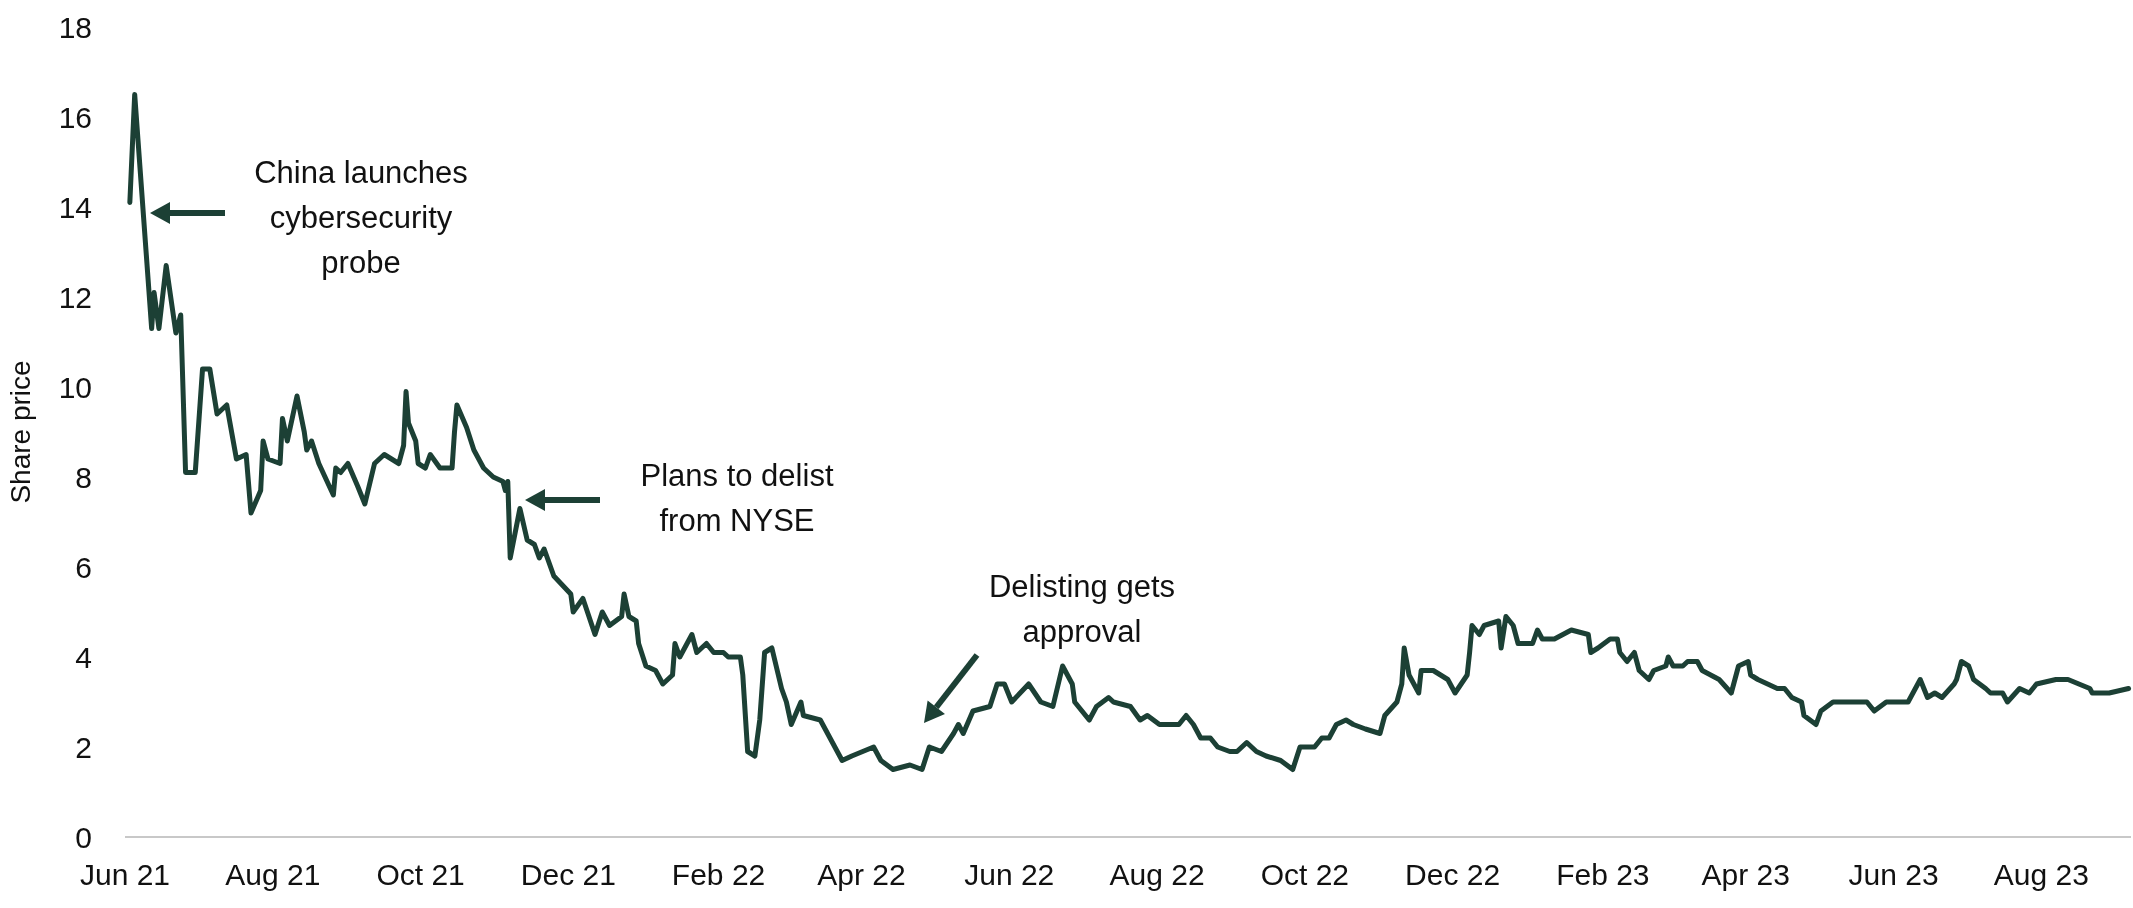 Image resolution: width=2133 pixels, height=908 pixels. Describe the element at coordinates (737, 497) in the screenshot. I see `annotation: Plans to delist from NYSE` at that location.